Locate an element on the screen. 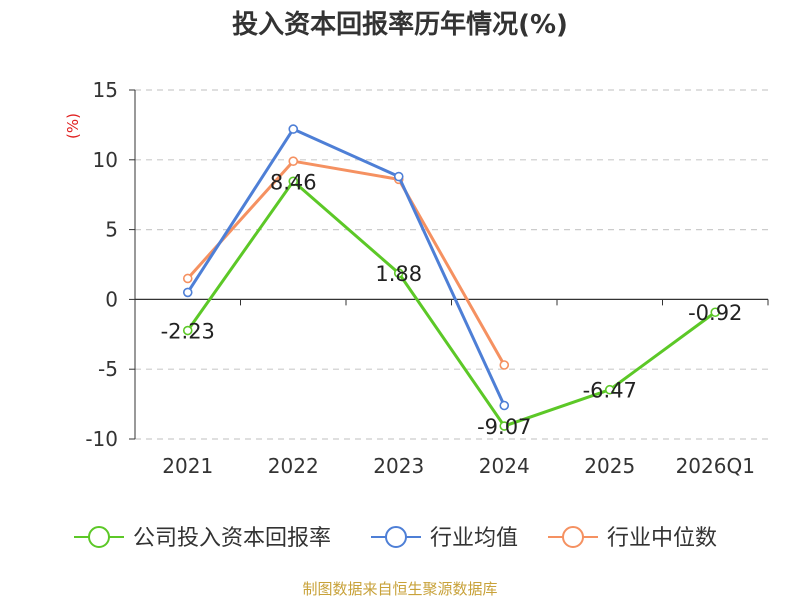 Image resolution: width=800 pixels, height=600 pixels. data-label: -9.07 is located at coordinates (504, 427).